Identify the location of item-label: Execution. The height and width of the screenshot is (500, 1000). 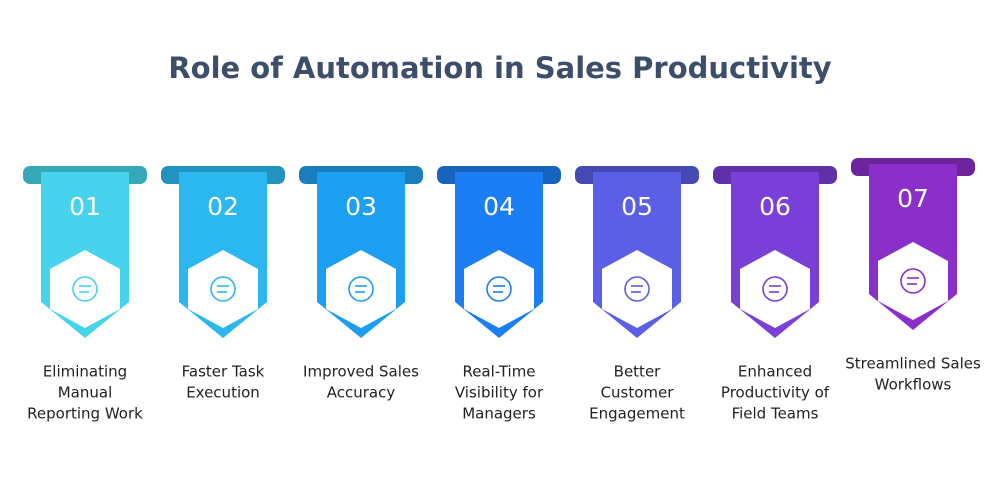
(223, 393).